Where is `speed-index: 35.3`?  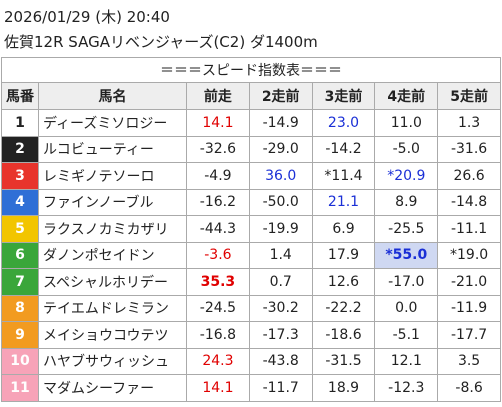
speed-index: 35.3 is located at coordinates (218, 282).